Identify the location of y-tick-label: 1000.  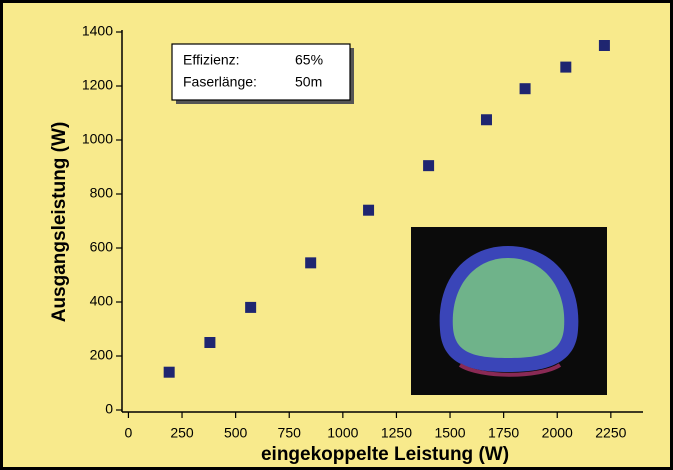
(97, 139).